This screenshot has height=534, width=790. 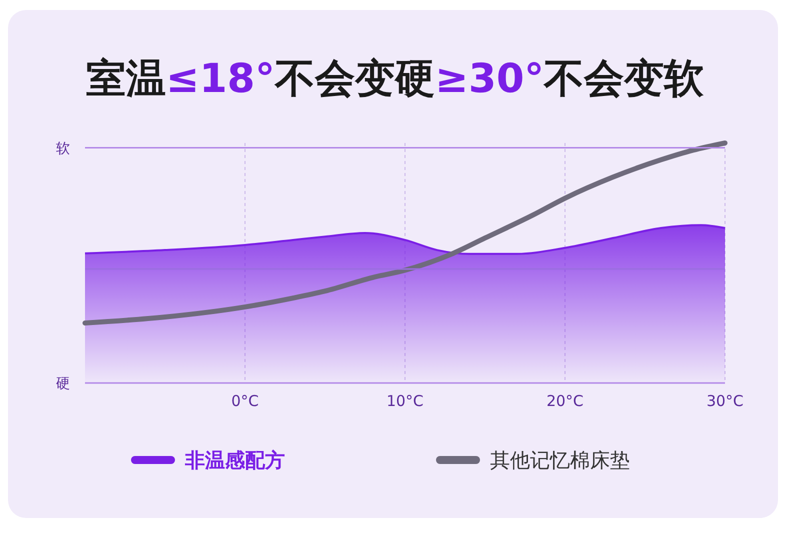 What do you see at coordinates (63, 148) in the screenshot?
I see `ref-line-label: 软` at bounding box center [63, 148].